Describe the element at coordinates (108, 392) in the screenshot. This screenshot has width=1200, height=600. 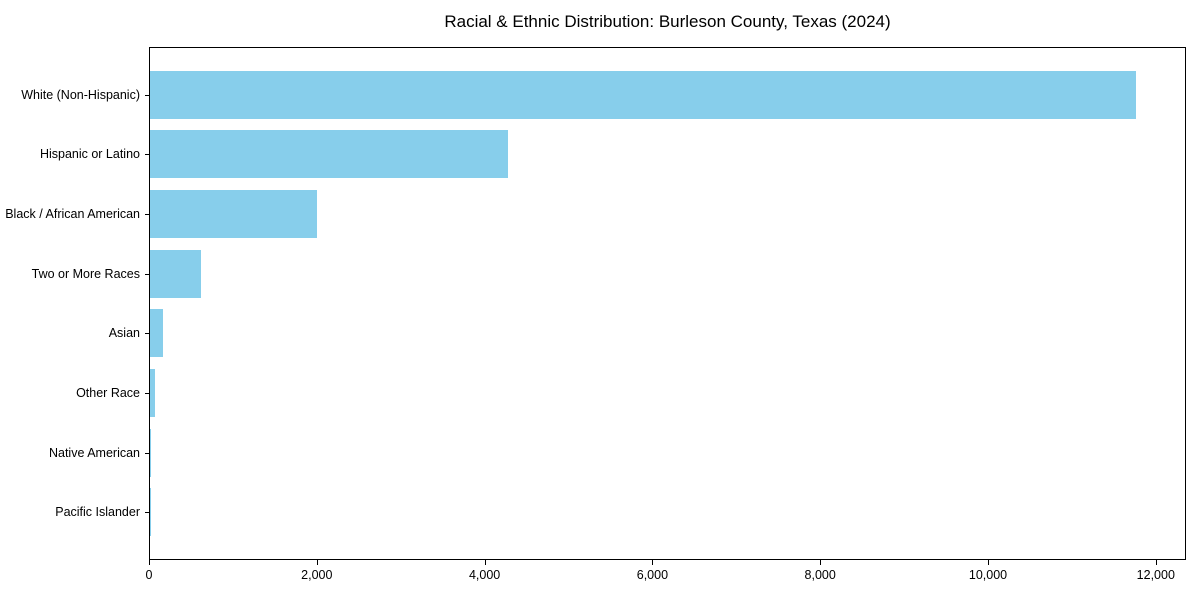
I see `category-label: Other Race` at that location.